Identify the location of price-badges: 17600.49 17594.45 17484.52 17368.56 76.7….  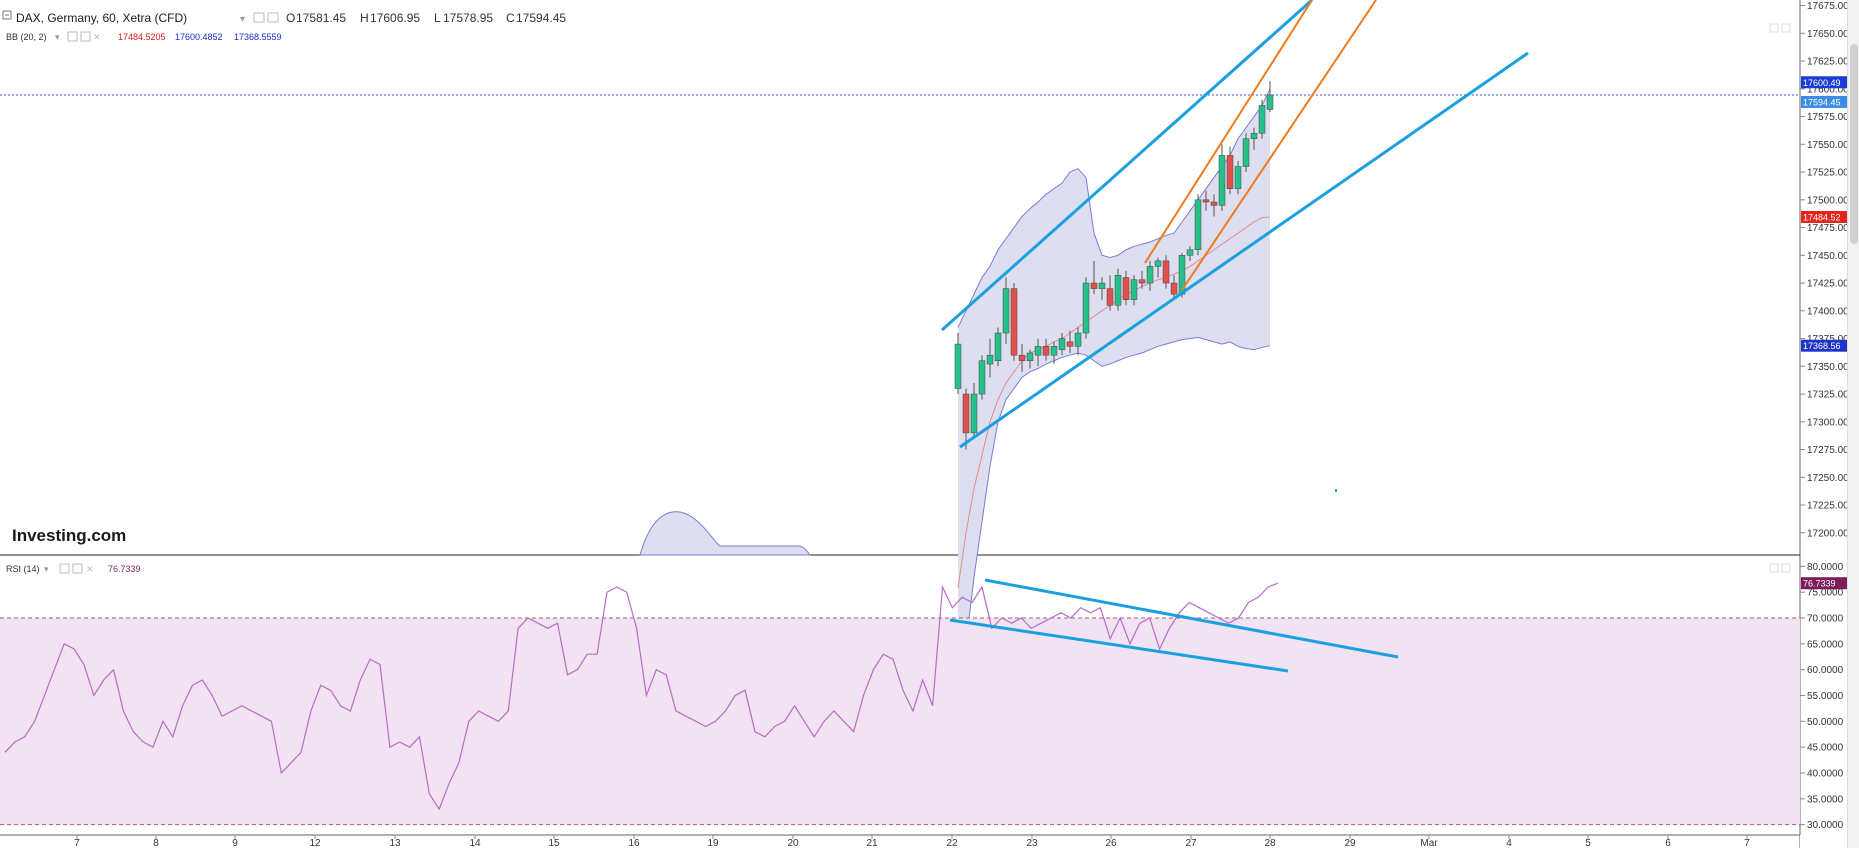
(1824, 333).